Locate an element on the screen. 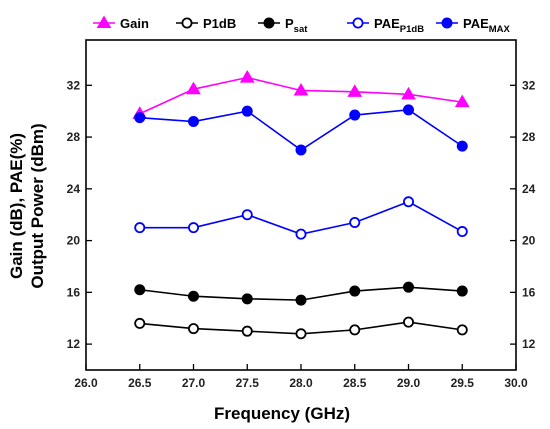 This screenshot has height=429, width=550. x-tick-label: 28.0 is located at coordinates (301, 383).